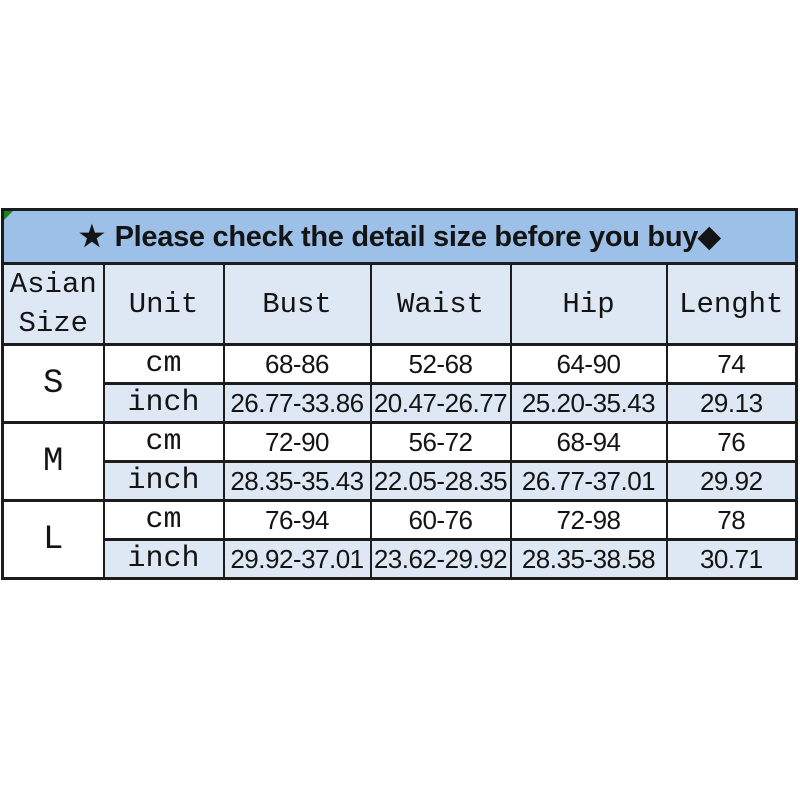 This screenshot has height=800, width=800. Describe the element at coordinates (731, 481) in the screenshot. I see `length-value: 29.92` at that location.